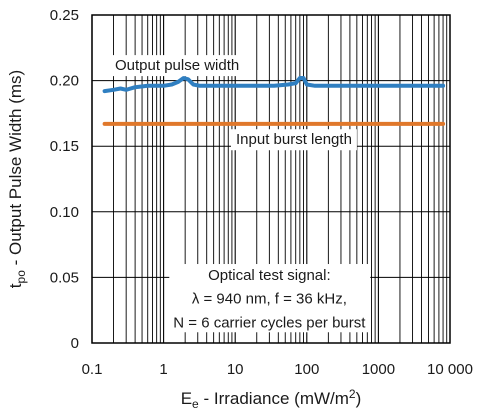  What do you see at coordinates (75, 343) in the screenshot?
I see `y-tick-label: 0` at bounding box center [75, 343].